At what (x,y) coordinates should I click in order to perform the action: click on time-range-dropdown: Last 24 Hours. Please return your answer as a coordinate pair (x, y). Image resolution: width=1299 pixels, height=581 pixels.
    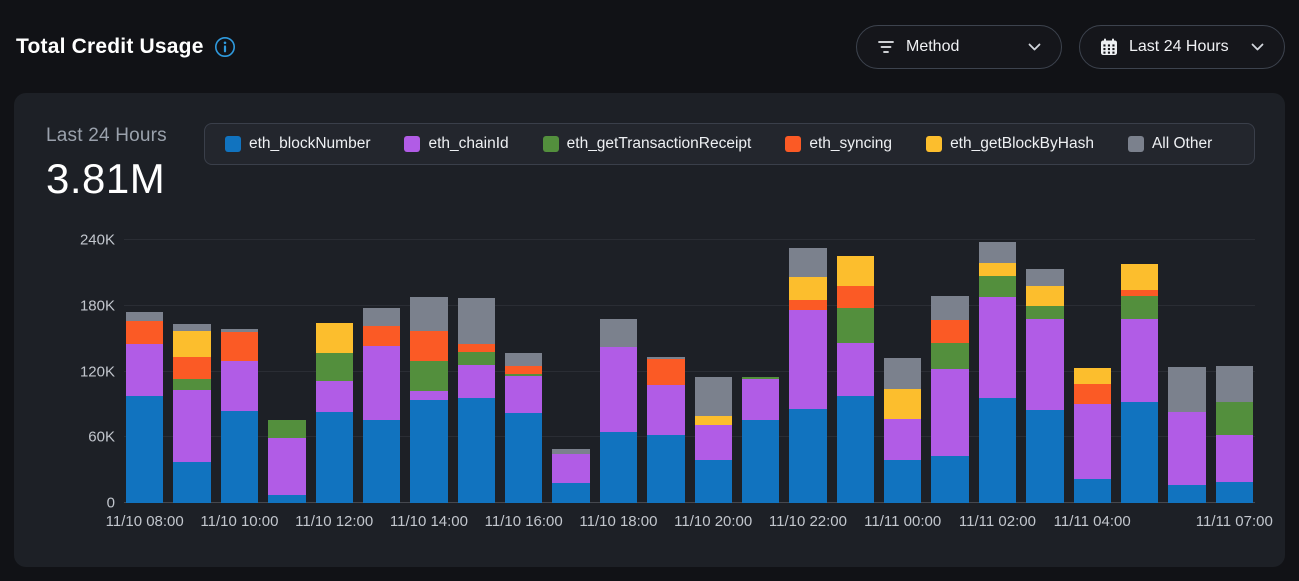
    Looking at the image, I should click on (1182, 46).